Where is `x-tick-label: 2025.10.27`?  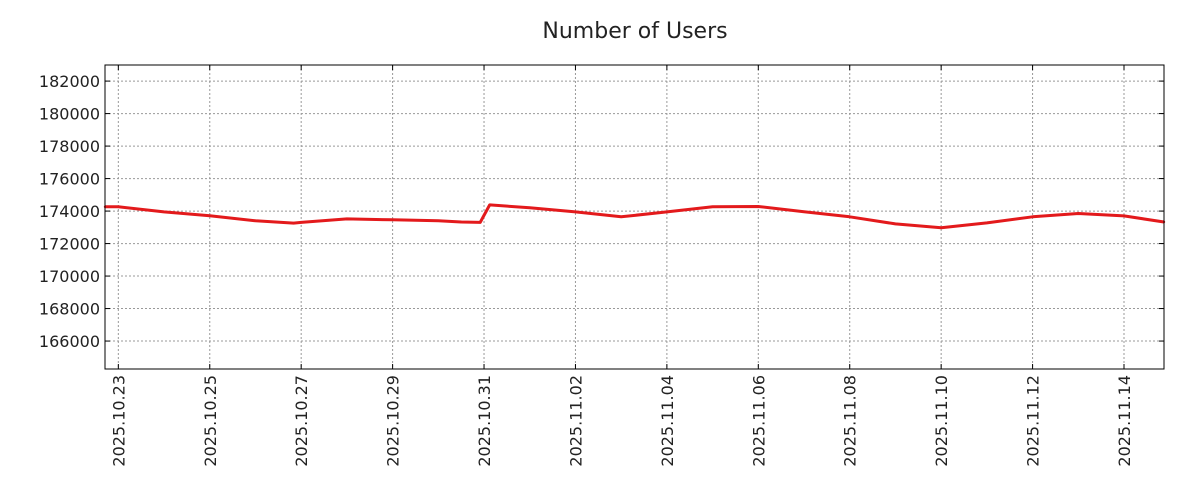
x-tick-label: 2025.10.27 is located at coordinates (301, 421).